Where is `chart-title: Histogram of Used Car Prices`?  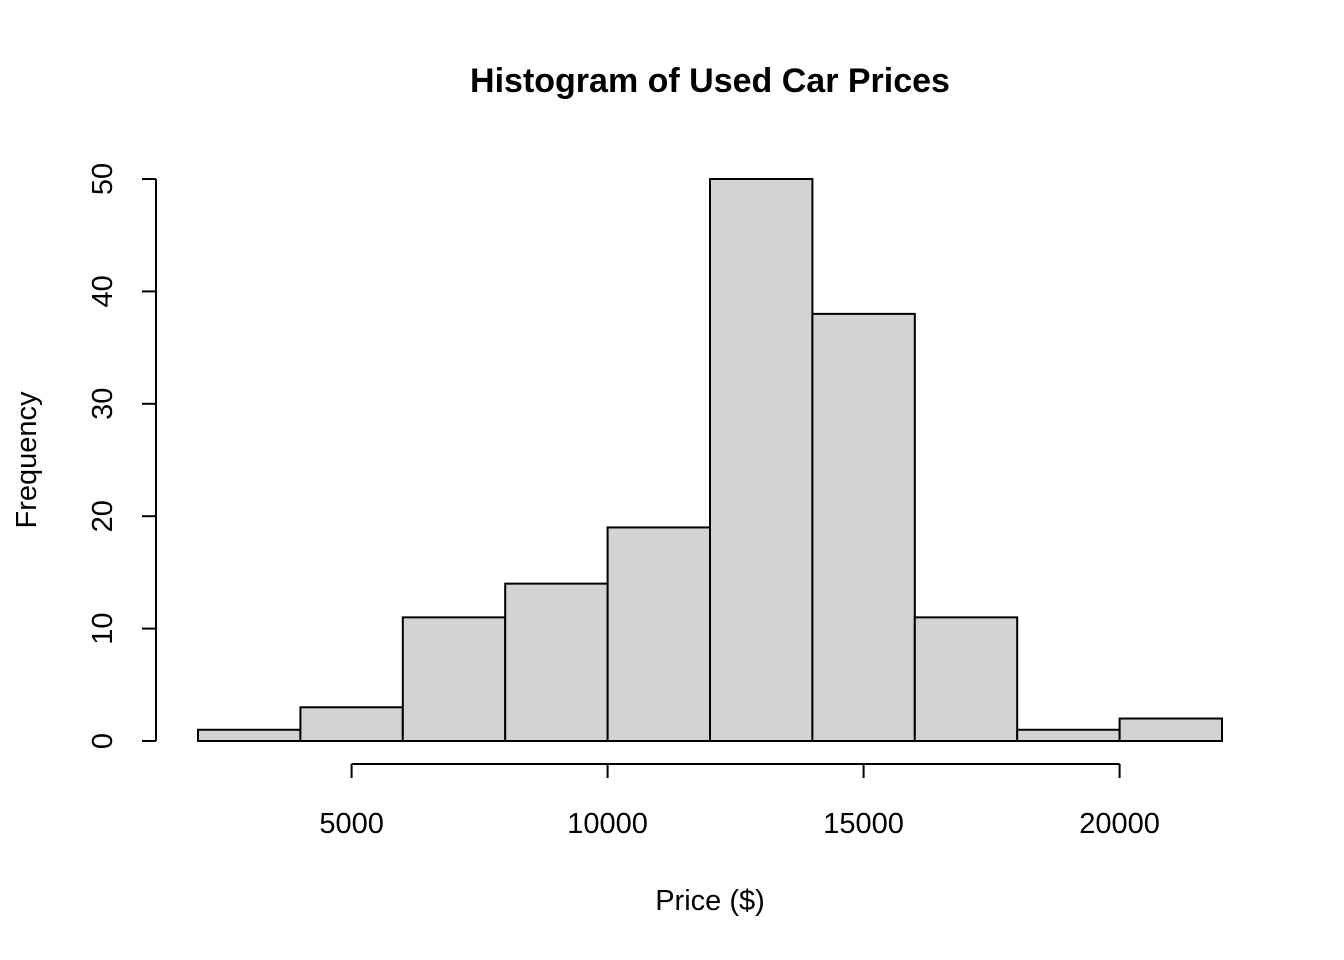
chart-title: Histogram of Used Car Prices is located at coordinates (710, 81).